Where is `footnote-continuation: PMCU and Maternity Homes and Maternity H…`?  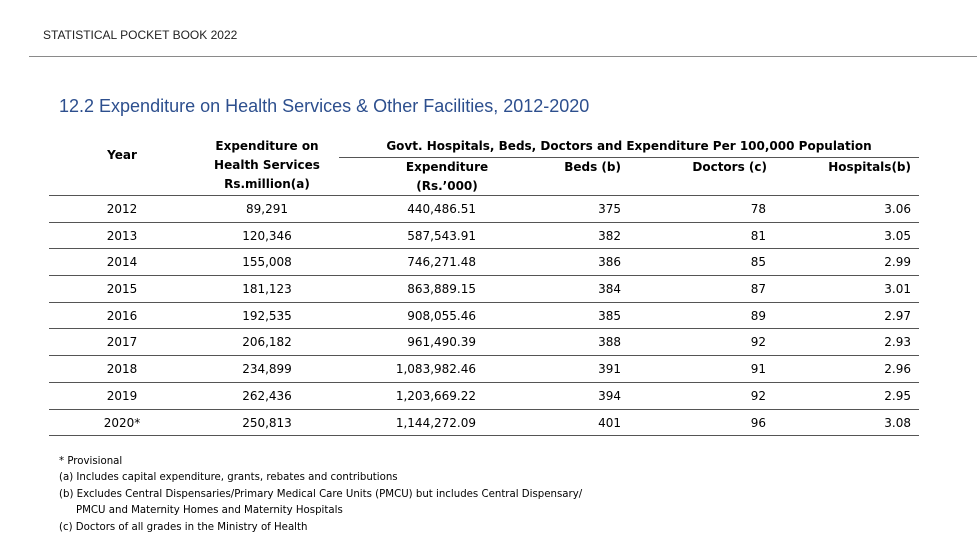 footnote-continuation: PMCU and Maternity Homes and Maternity H… is located at coordinates (209, 511).